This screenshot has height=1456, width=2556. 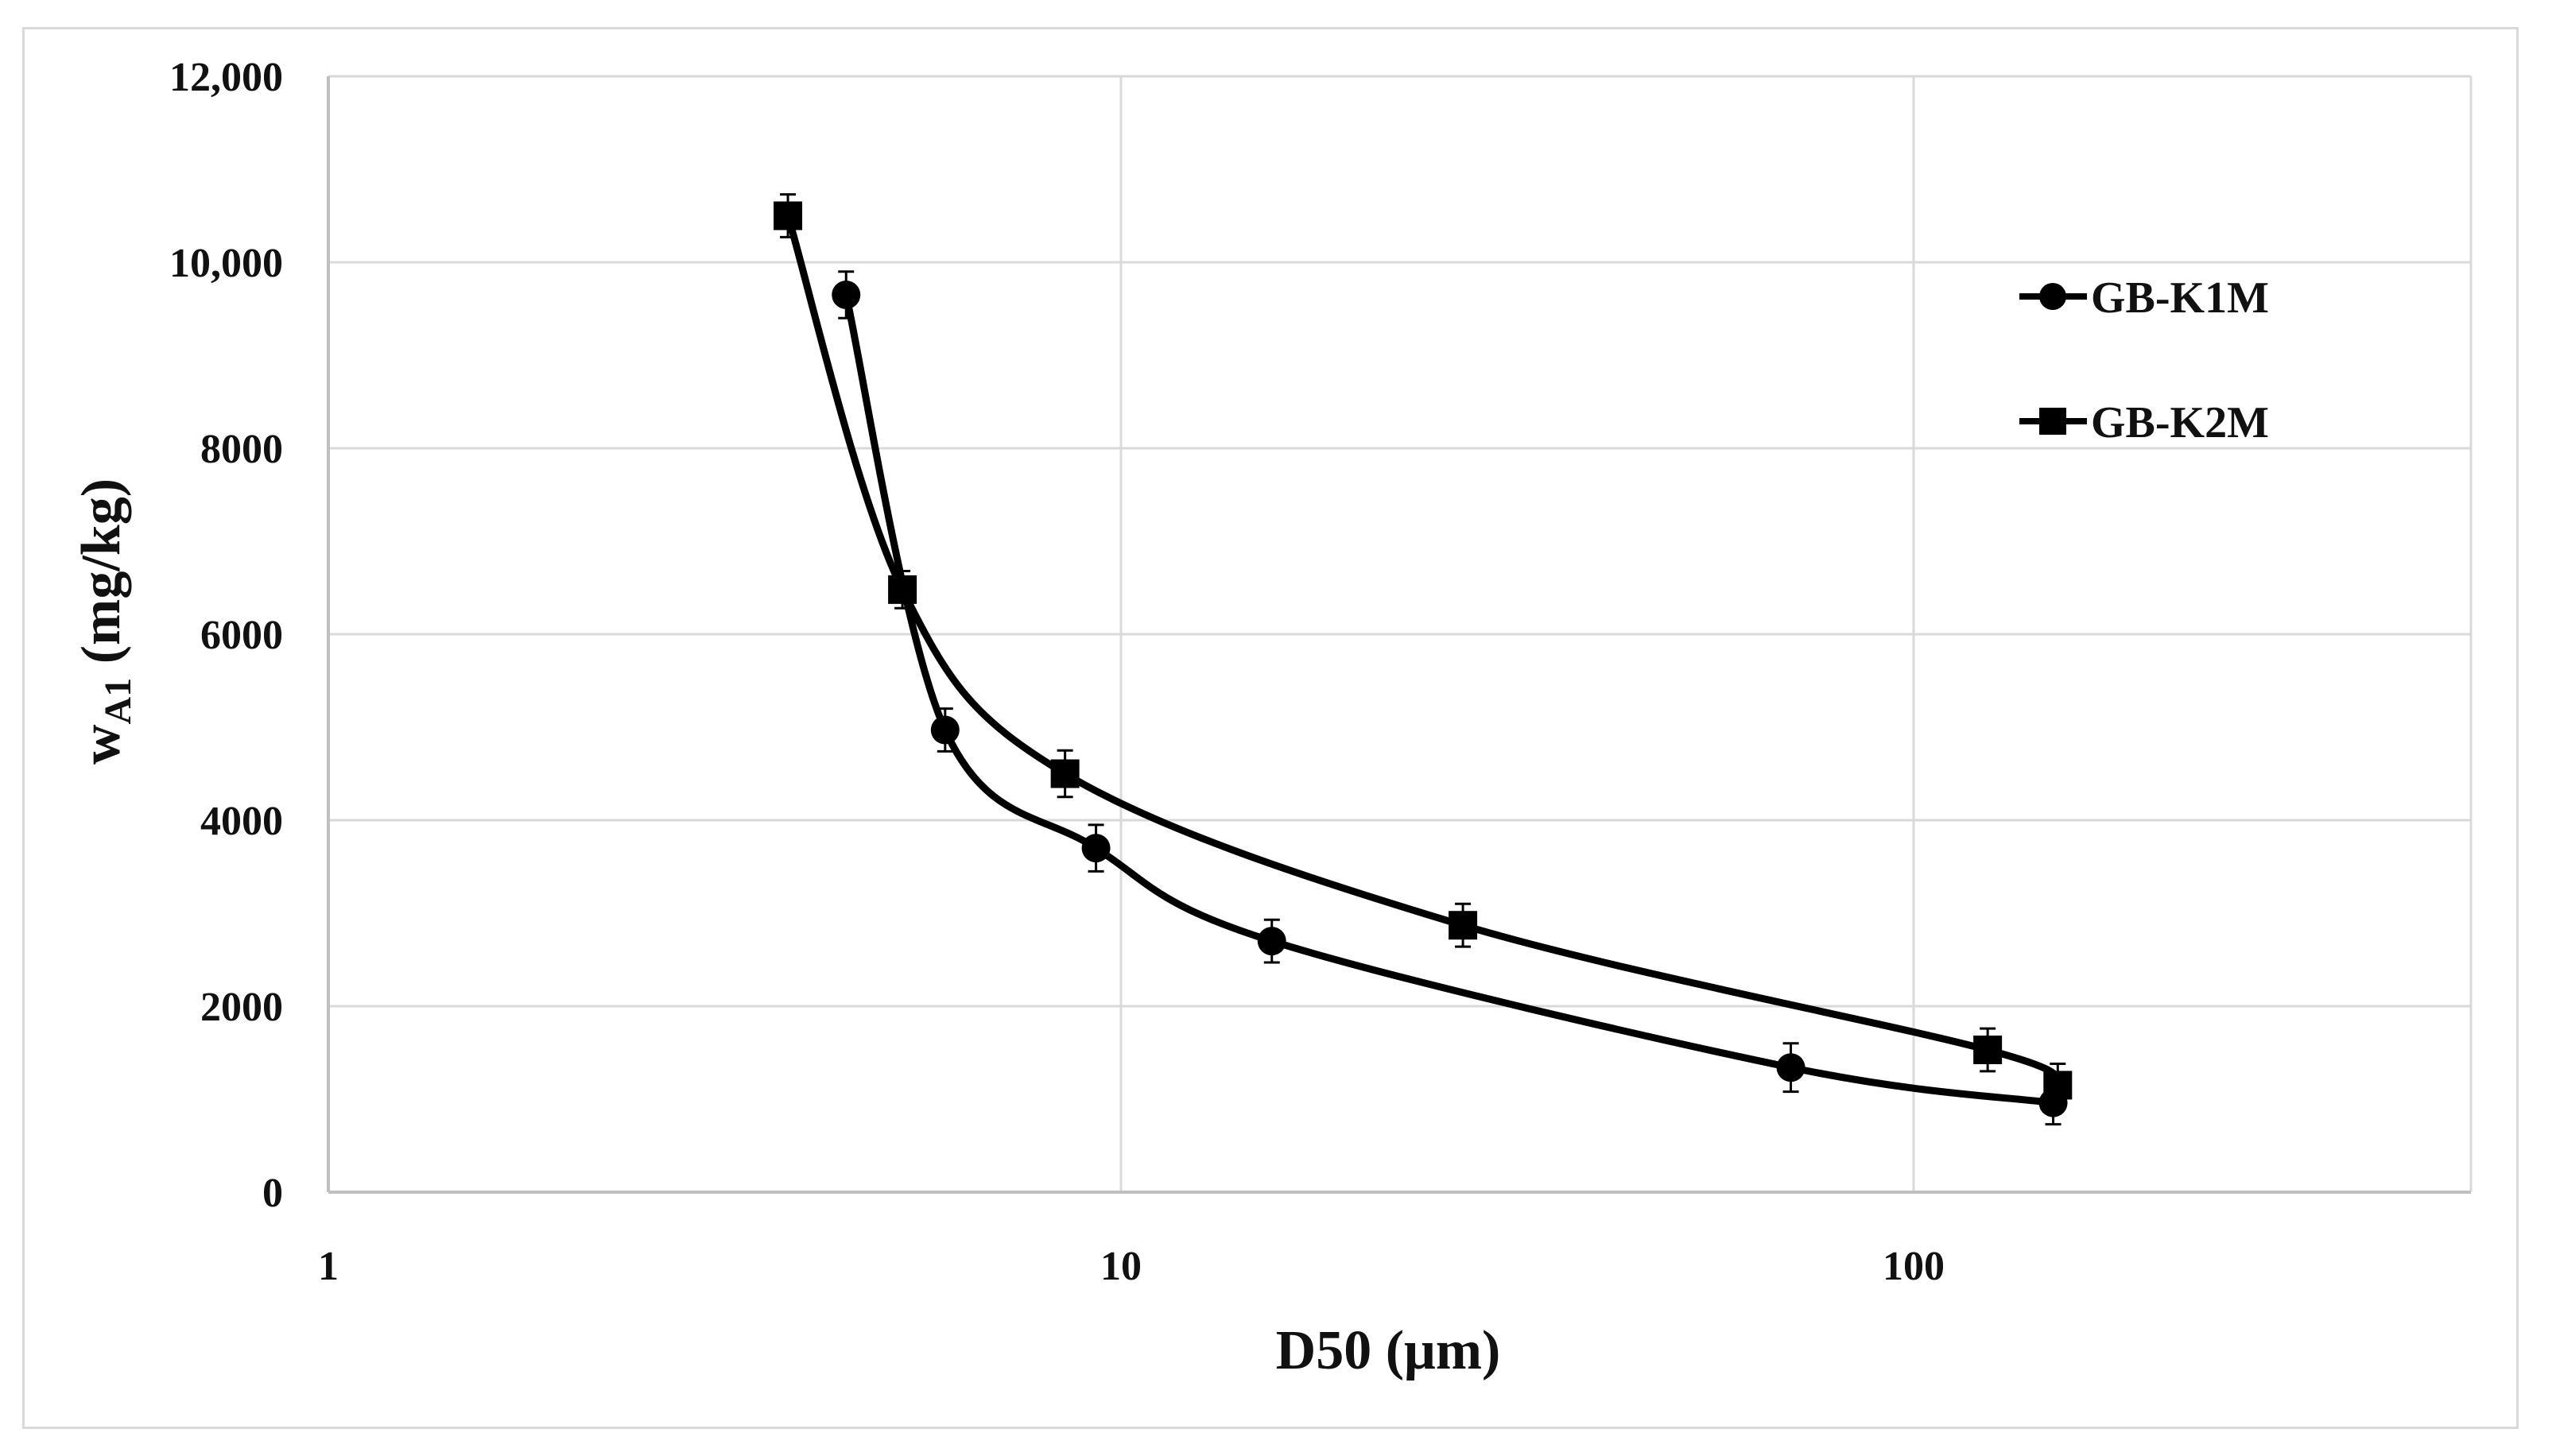 What do you see at coordinates (328, 1266) in the screenshot?
I see `x-tick-label: 1` at bounding box center [328, 1266].